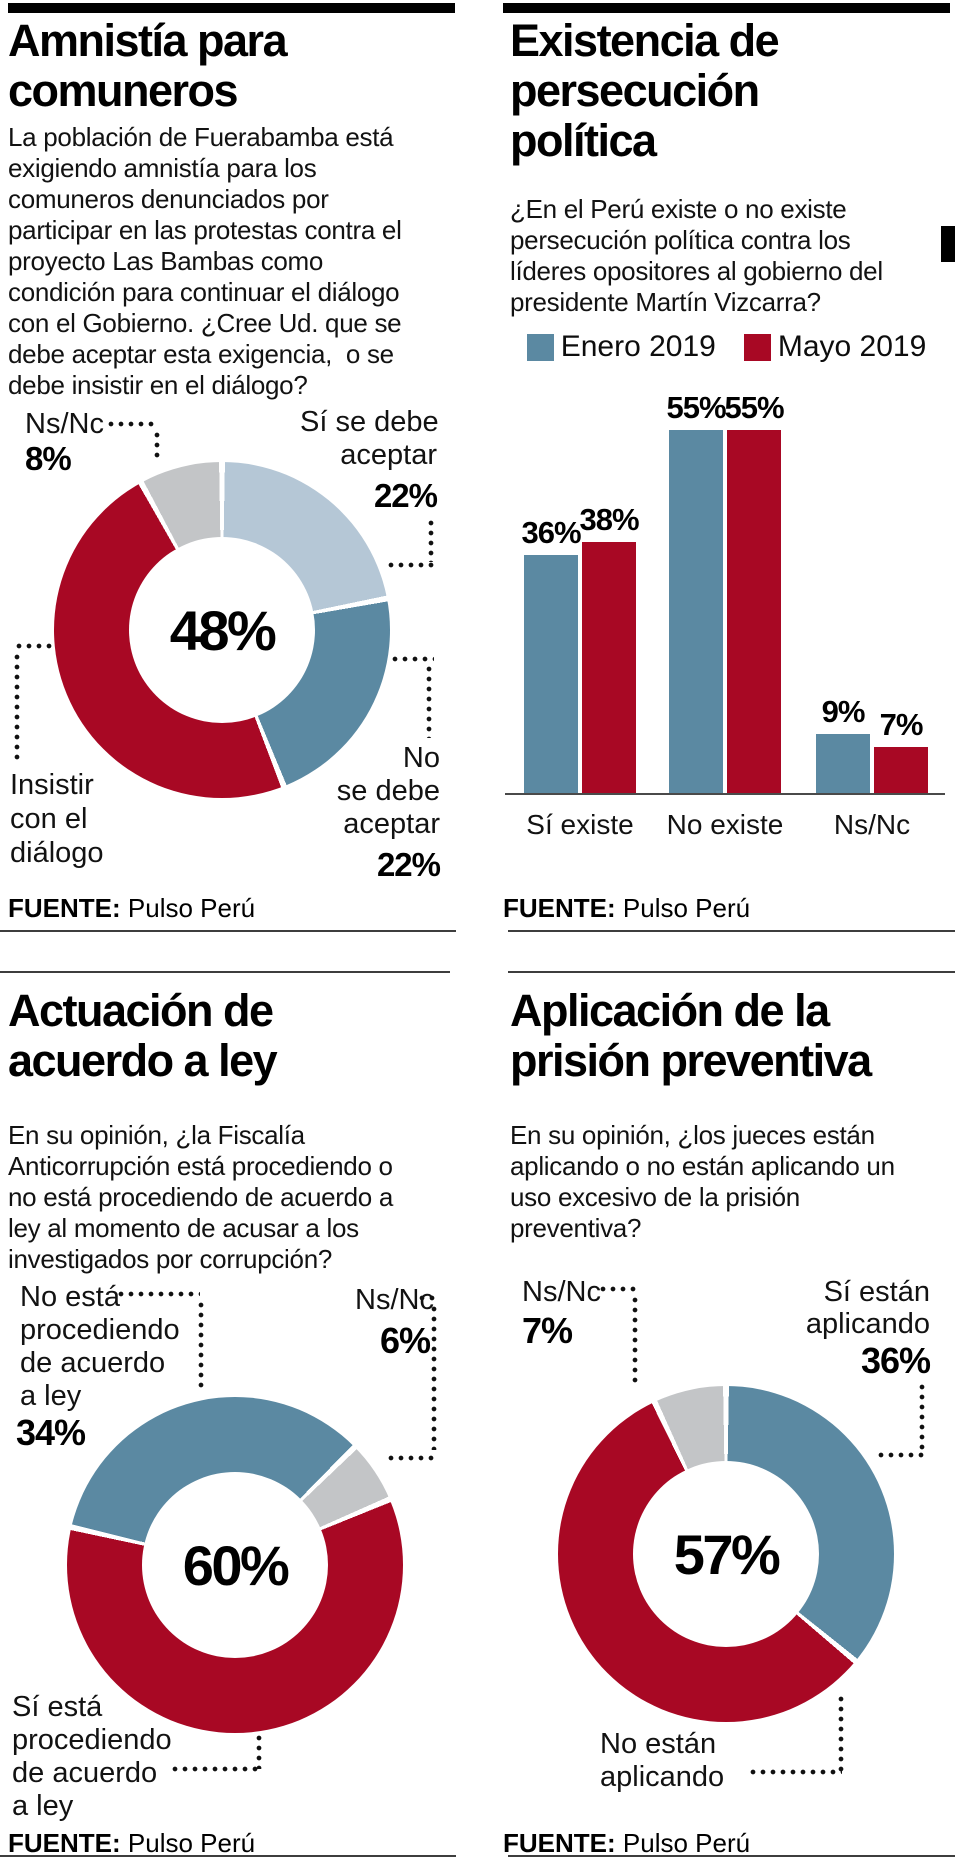 The width and height of the screenshot is (955, 1863). Describe the element at coordinates (427, 1298) in the screenshot. I see `leader-dots-nsnc3-h1` at that location.